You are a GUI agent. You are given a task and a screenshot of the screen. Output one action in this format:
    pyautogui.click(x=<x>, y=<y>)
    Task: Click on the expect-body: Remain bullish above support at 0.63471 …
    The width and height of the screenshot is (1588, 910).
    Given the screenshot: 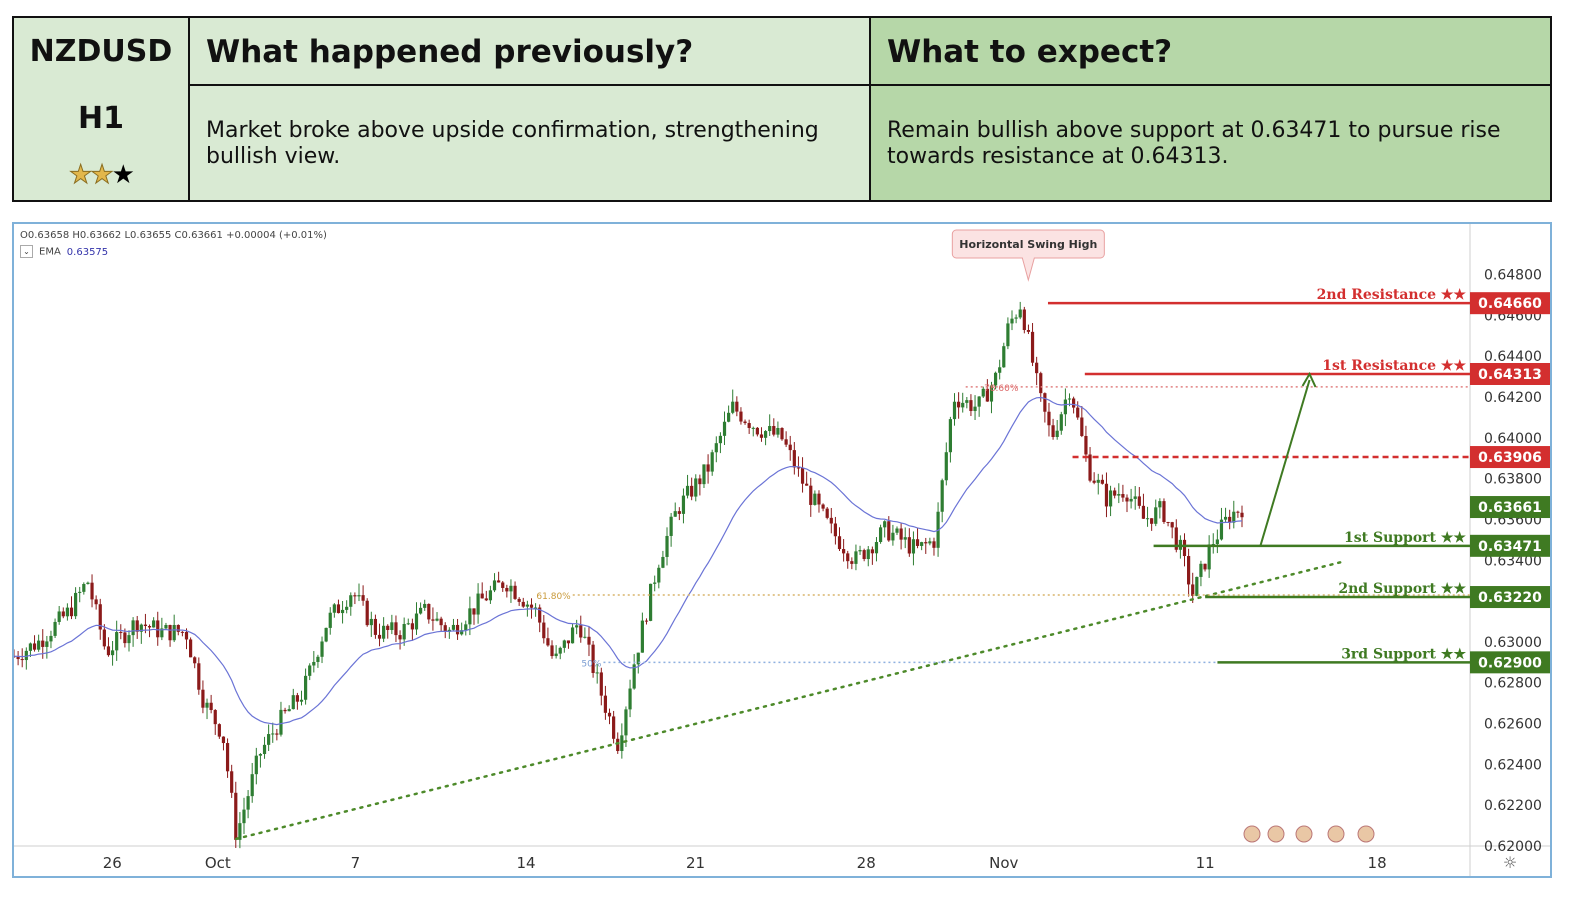 What is the action you would take?
    pyautogui.click(x=1194, y=143)
    